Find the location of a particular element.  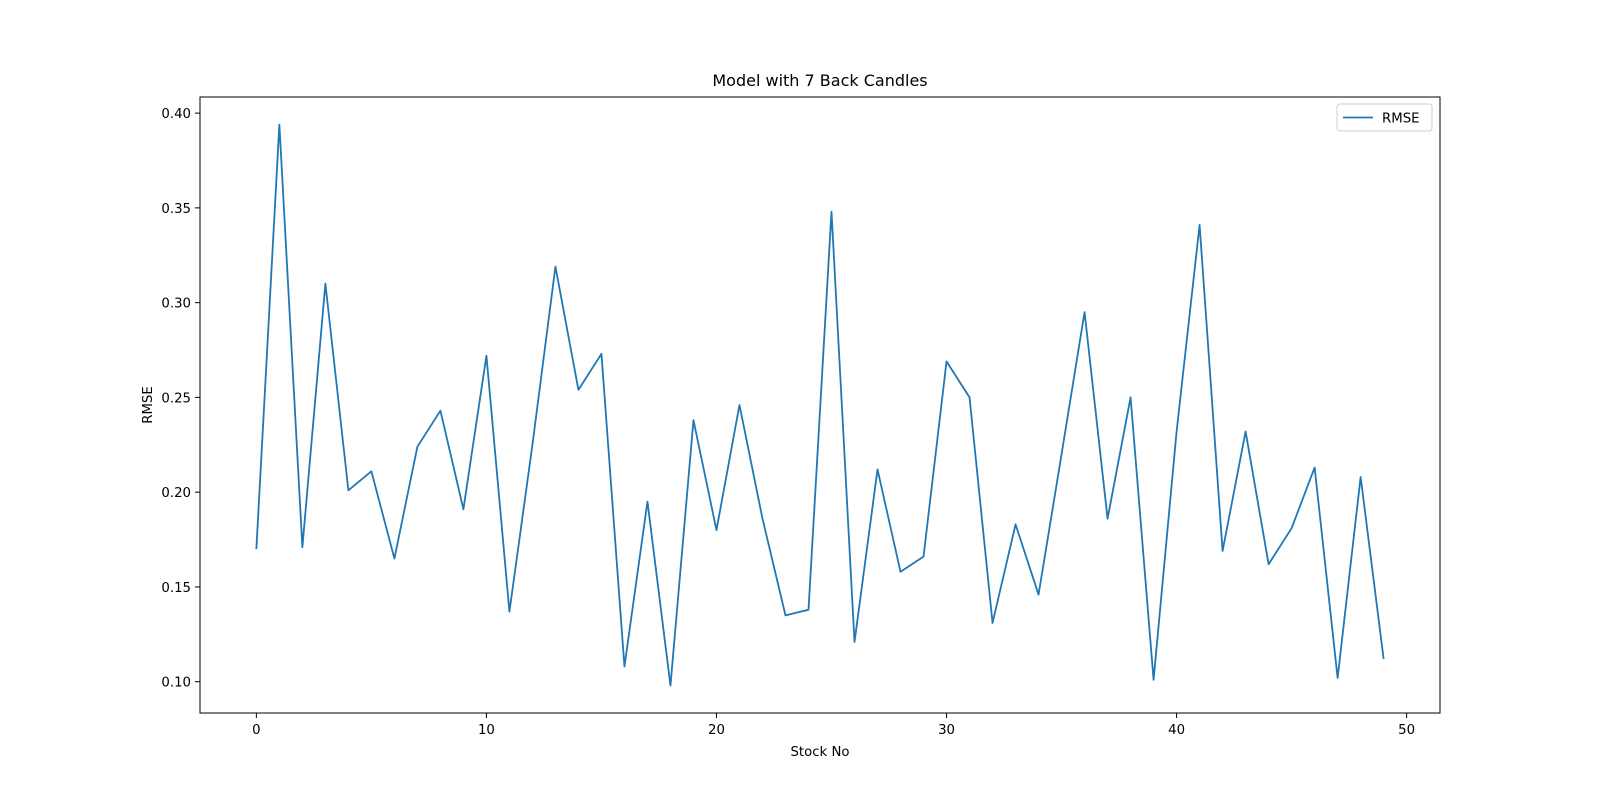

x-axis-title: Stock No is located at coordinates (819, 752).